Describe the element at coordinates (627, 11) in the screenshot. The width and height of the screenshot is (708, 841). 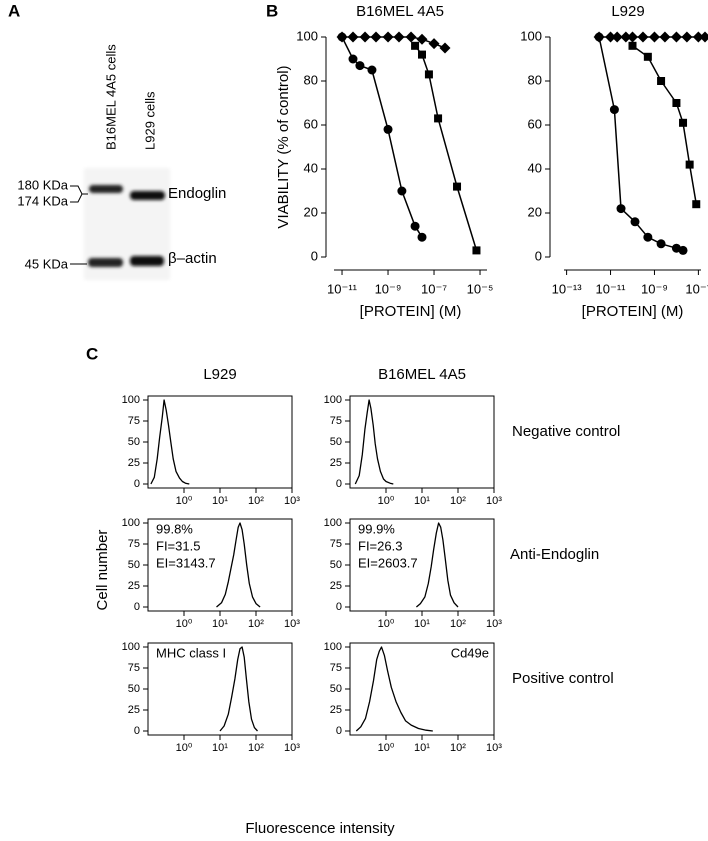
I see `chart-title: L929` at that location.